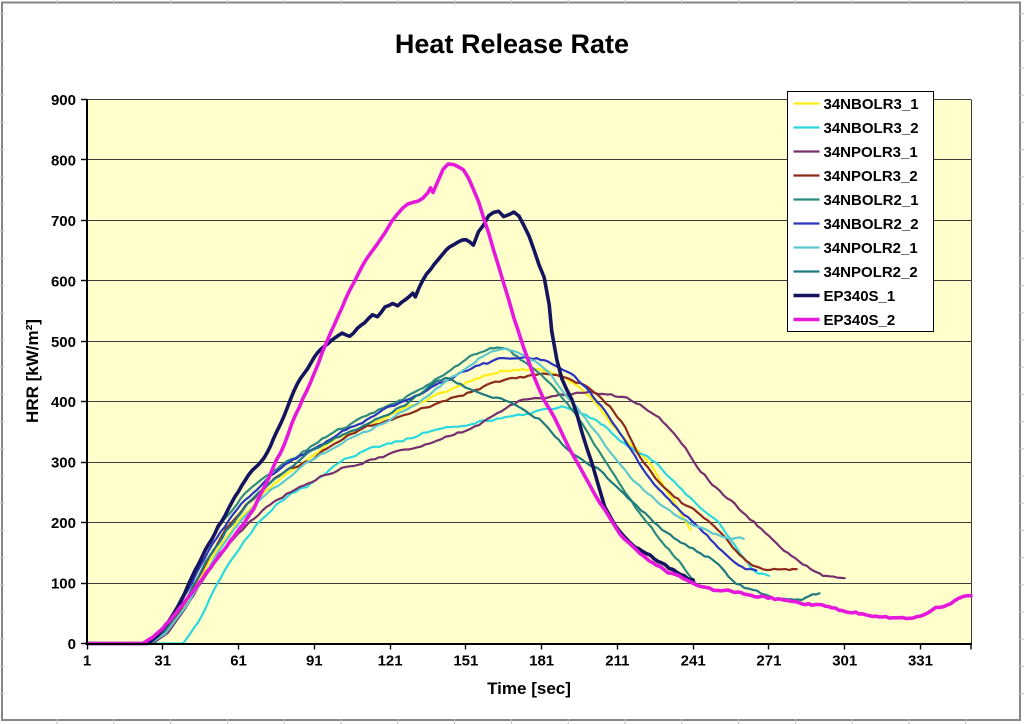  Describe the element at coordinates (871, 104) in the screenshot. I see `legend-label-34NBOLR3_1: 34NBOLR3_1` at that location.